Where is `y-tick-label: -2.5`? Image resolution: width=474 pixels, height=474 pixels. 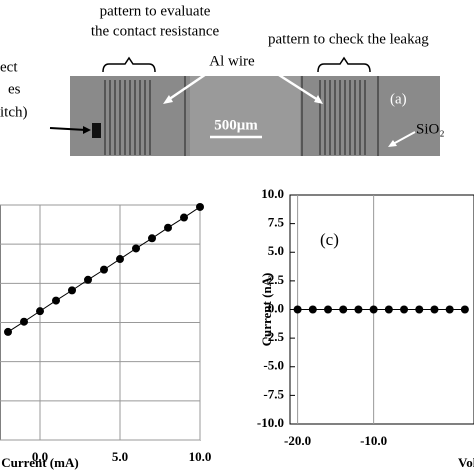 y-tick-label: -2.5 is located at coordinates (273, 336).